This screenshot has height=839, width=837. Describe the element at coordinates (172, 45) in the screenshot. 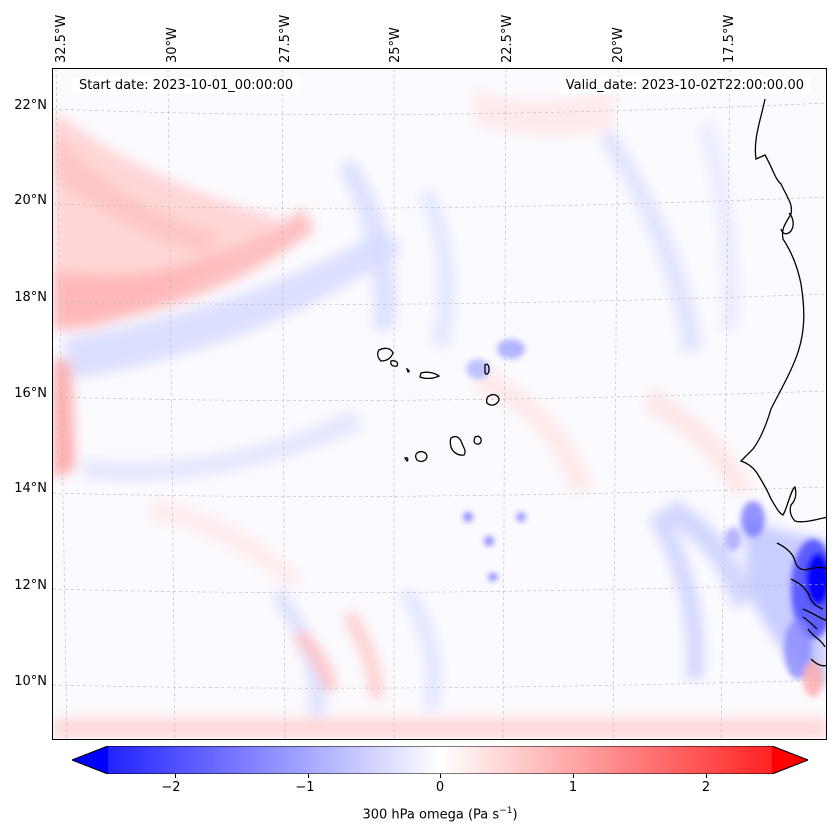

I see `lon-label: 30°W` at that location.